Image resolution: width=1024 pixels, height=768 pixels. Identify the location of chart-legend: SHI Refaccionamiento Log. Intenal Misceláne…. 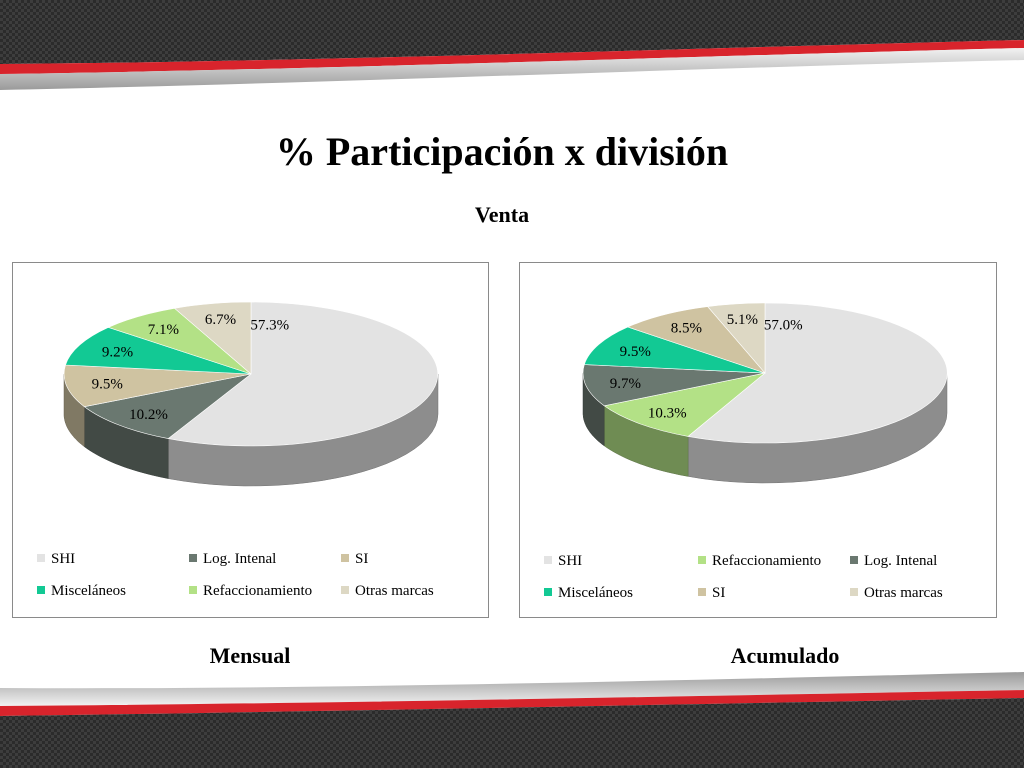
(743, 577).